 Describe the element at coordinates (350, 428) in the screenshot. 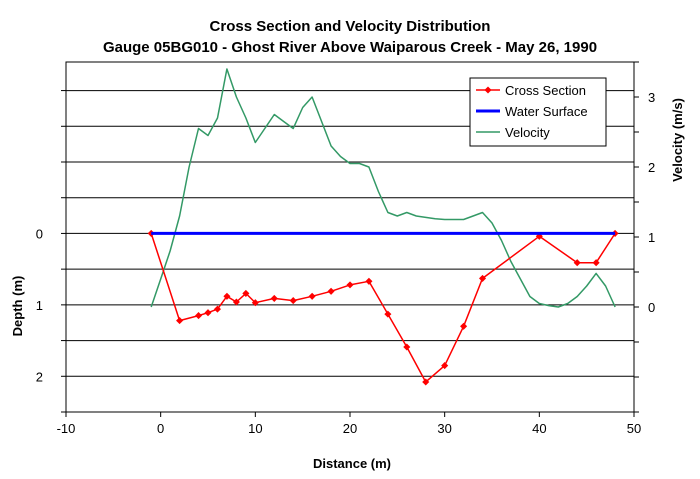

I see `x-tick-label: 20` at that location.